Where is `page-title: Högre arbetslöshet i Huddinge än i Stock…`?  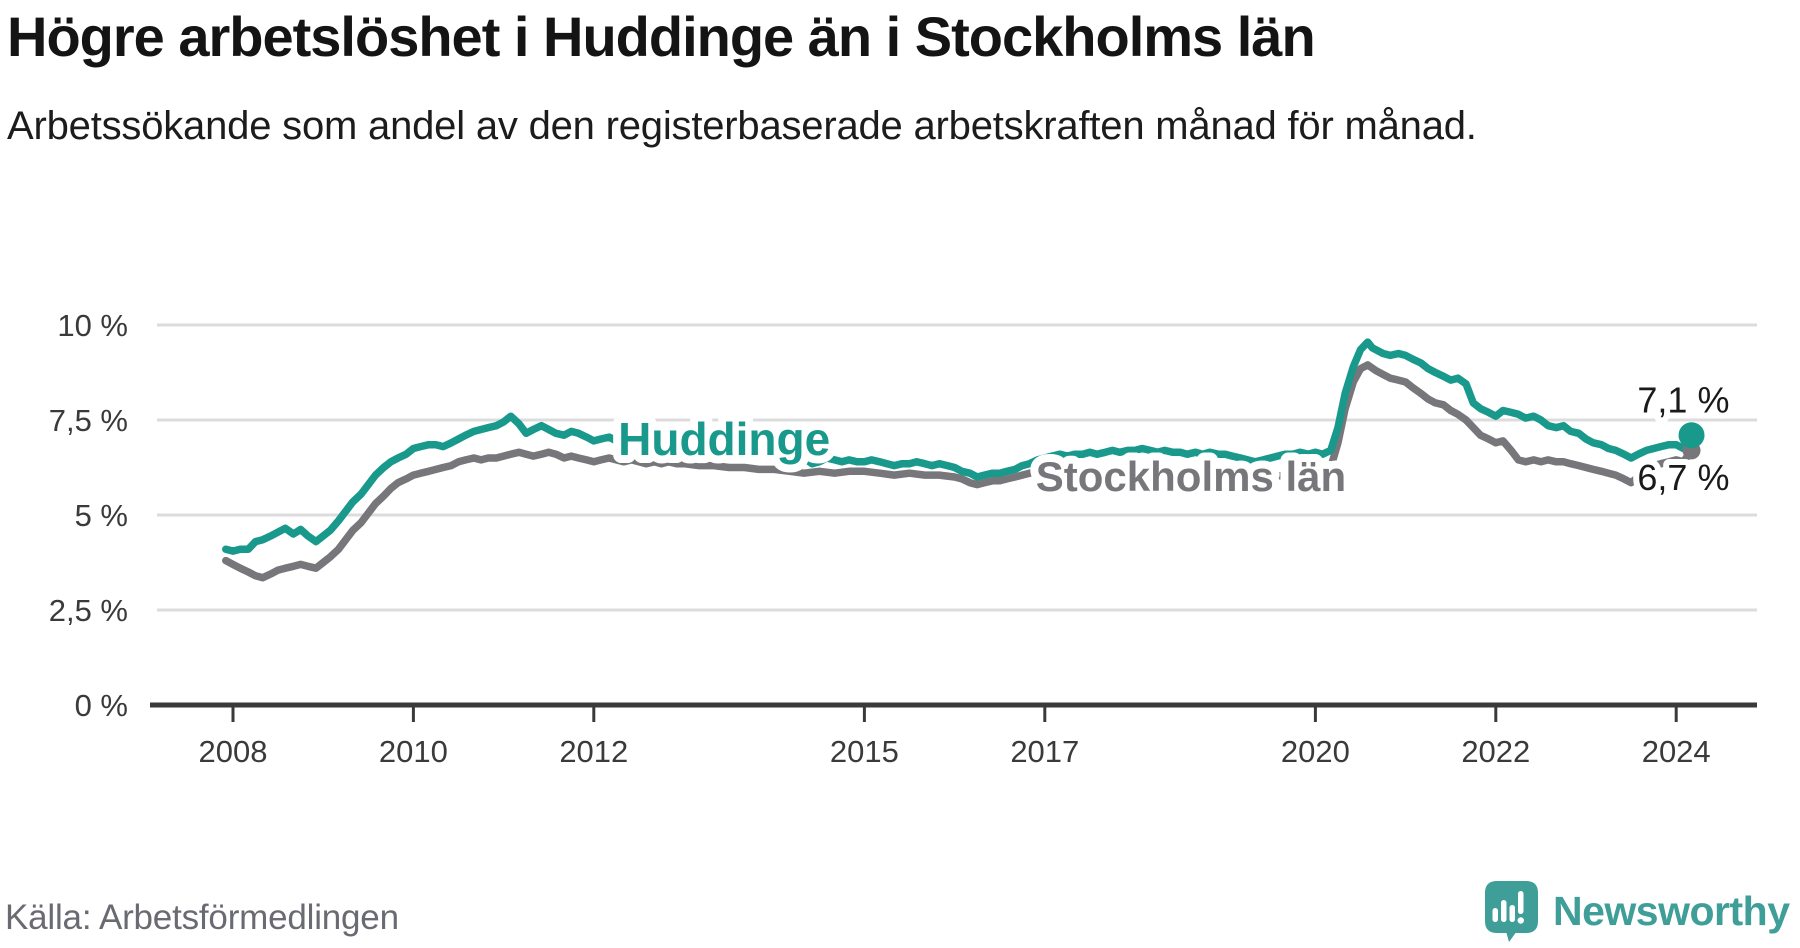
page-title: Högre arbetslöshet i Huddinge än i Stock… is located at coordinates (661, 36).